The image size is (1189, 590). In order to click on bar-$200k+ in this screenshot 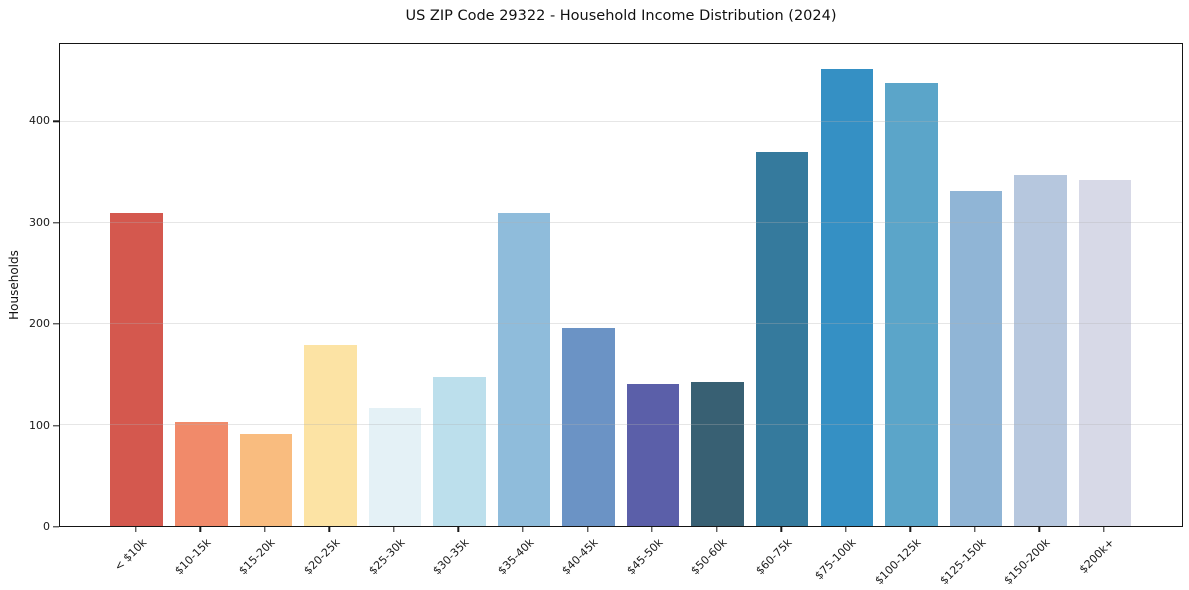, I will do `click(1105, 353)`.